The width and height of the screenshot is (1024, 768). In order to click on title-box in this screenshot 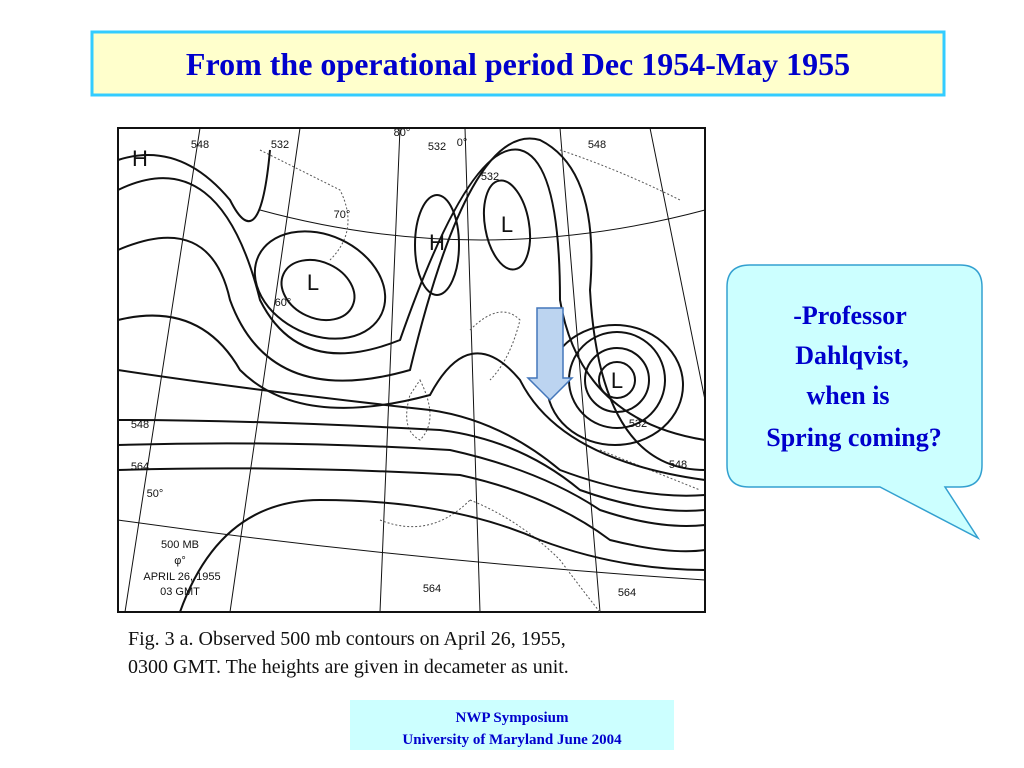, I will do `click(518, 63)`.